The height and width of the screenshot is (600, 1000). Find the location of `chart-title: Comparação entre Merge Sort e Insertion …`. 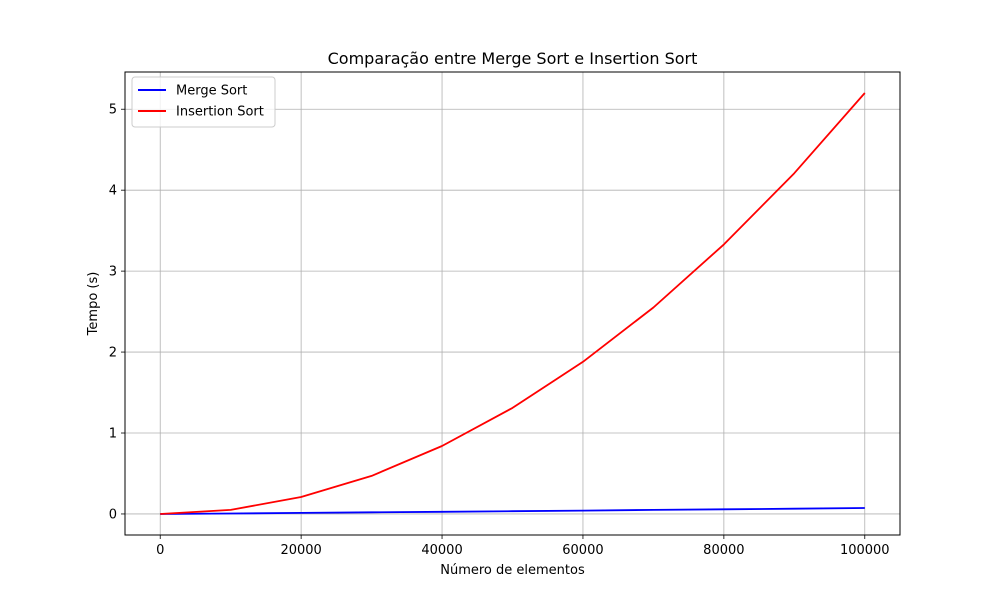

chart-title: Comparação entre Merge Sort e Insertion … is located at coordinates (513, 58).